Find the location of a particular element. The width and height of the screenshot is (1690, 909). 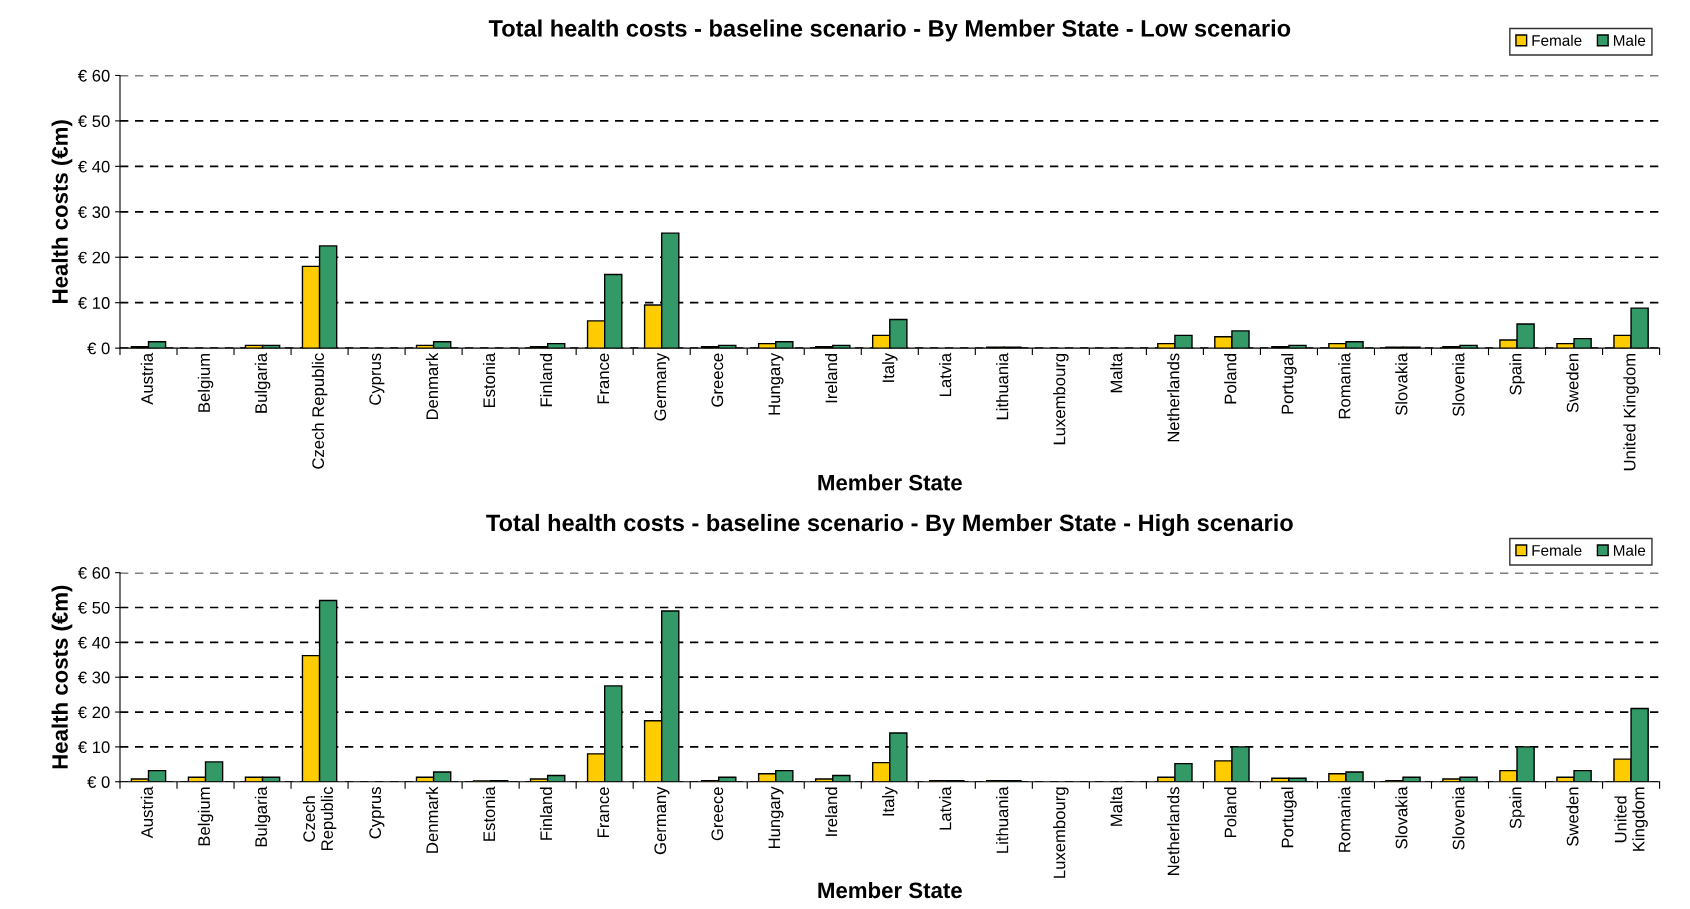

chart-title: Total health costs - baseline scenario - By Member State - Low scenario is located at coordinates (889, 30).